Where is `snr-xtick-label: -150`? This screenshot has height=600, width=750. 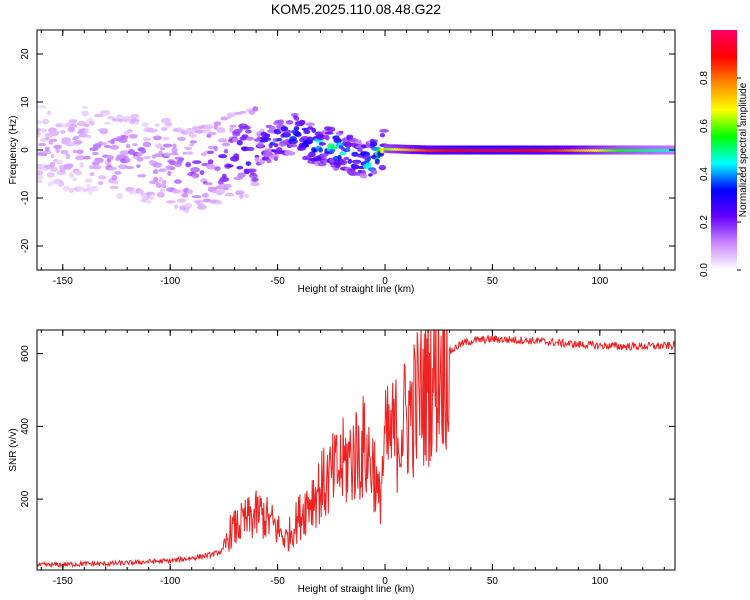
snr-xtick-label: -150 is located at coordinates (63, 581).